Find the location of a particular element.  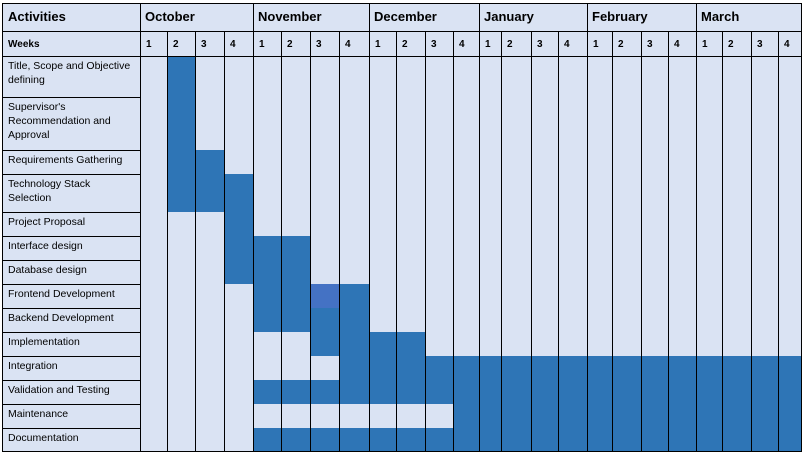

activity-label: Database design is located at coordinates (47, 270).